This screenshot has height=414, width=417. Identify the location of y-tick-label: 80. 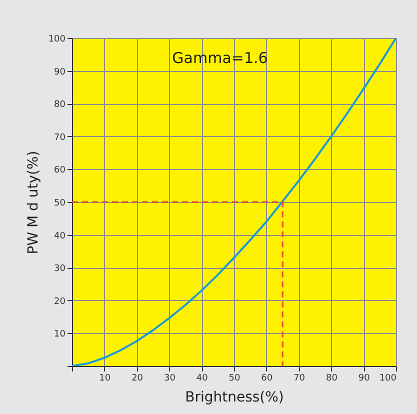
(60, 105).